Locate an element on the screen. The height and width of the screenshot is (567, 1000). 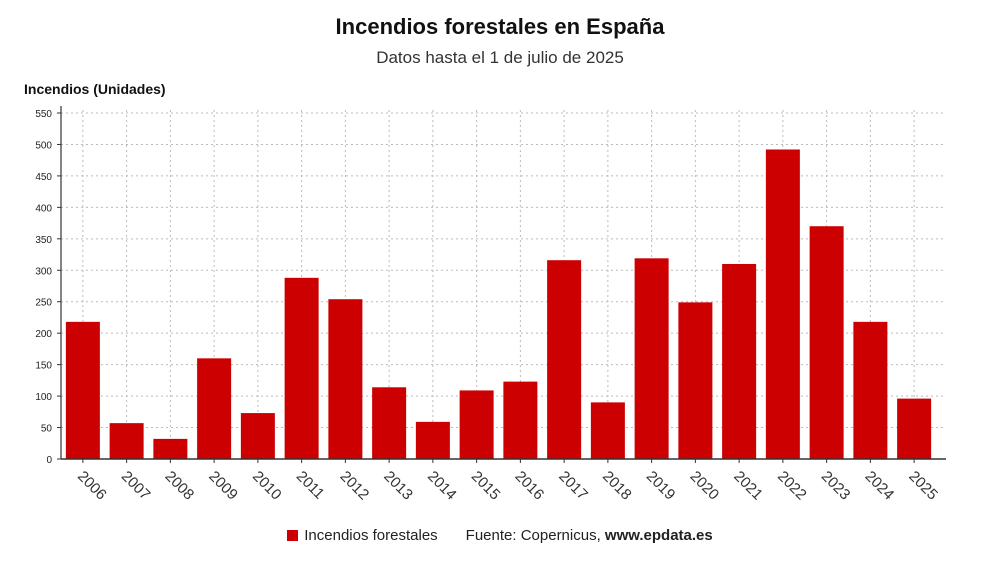
bar-2013 is located at coordinates (389, 423).